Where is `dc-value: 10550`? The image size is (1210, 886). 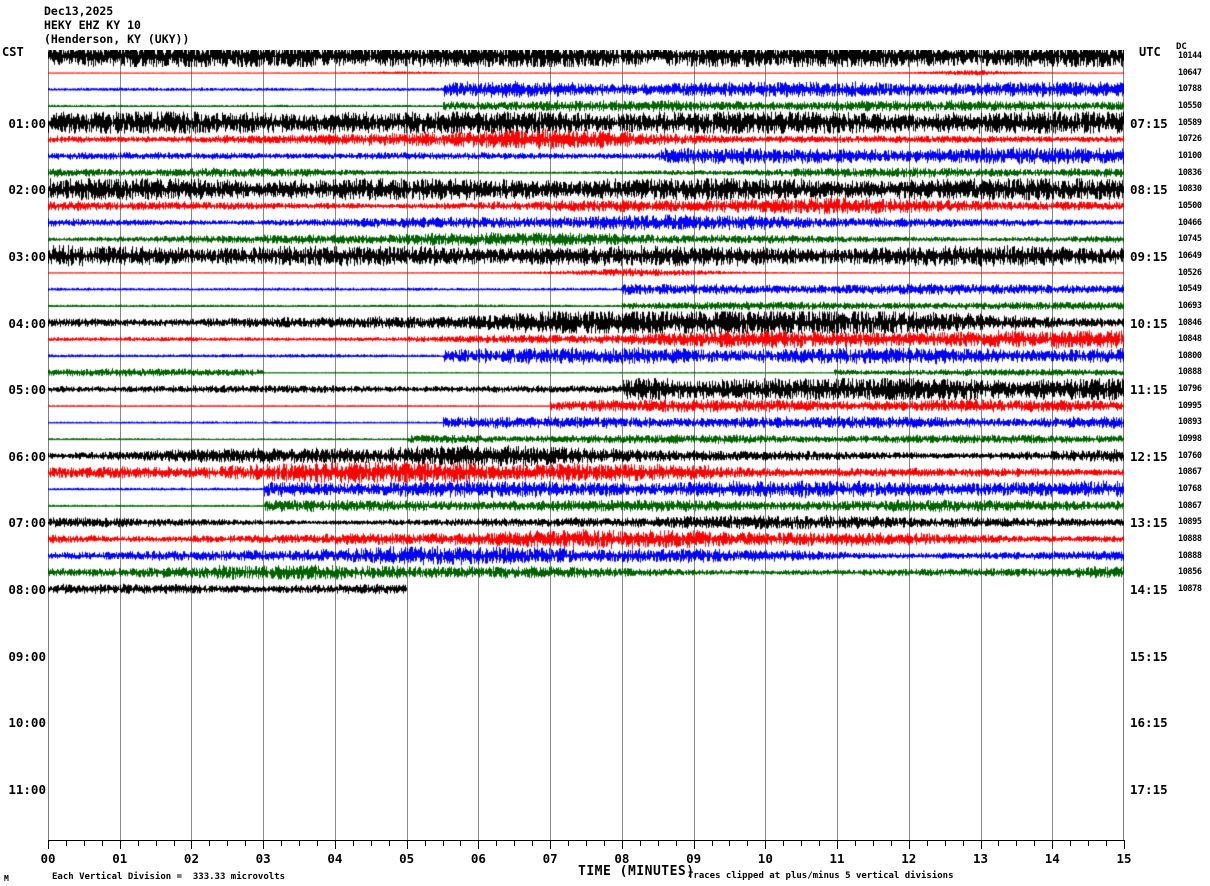
dc-value: 10550 is located at coordinates (1190, 105).